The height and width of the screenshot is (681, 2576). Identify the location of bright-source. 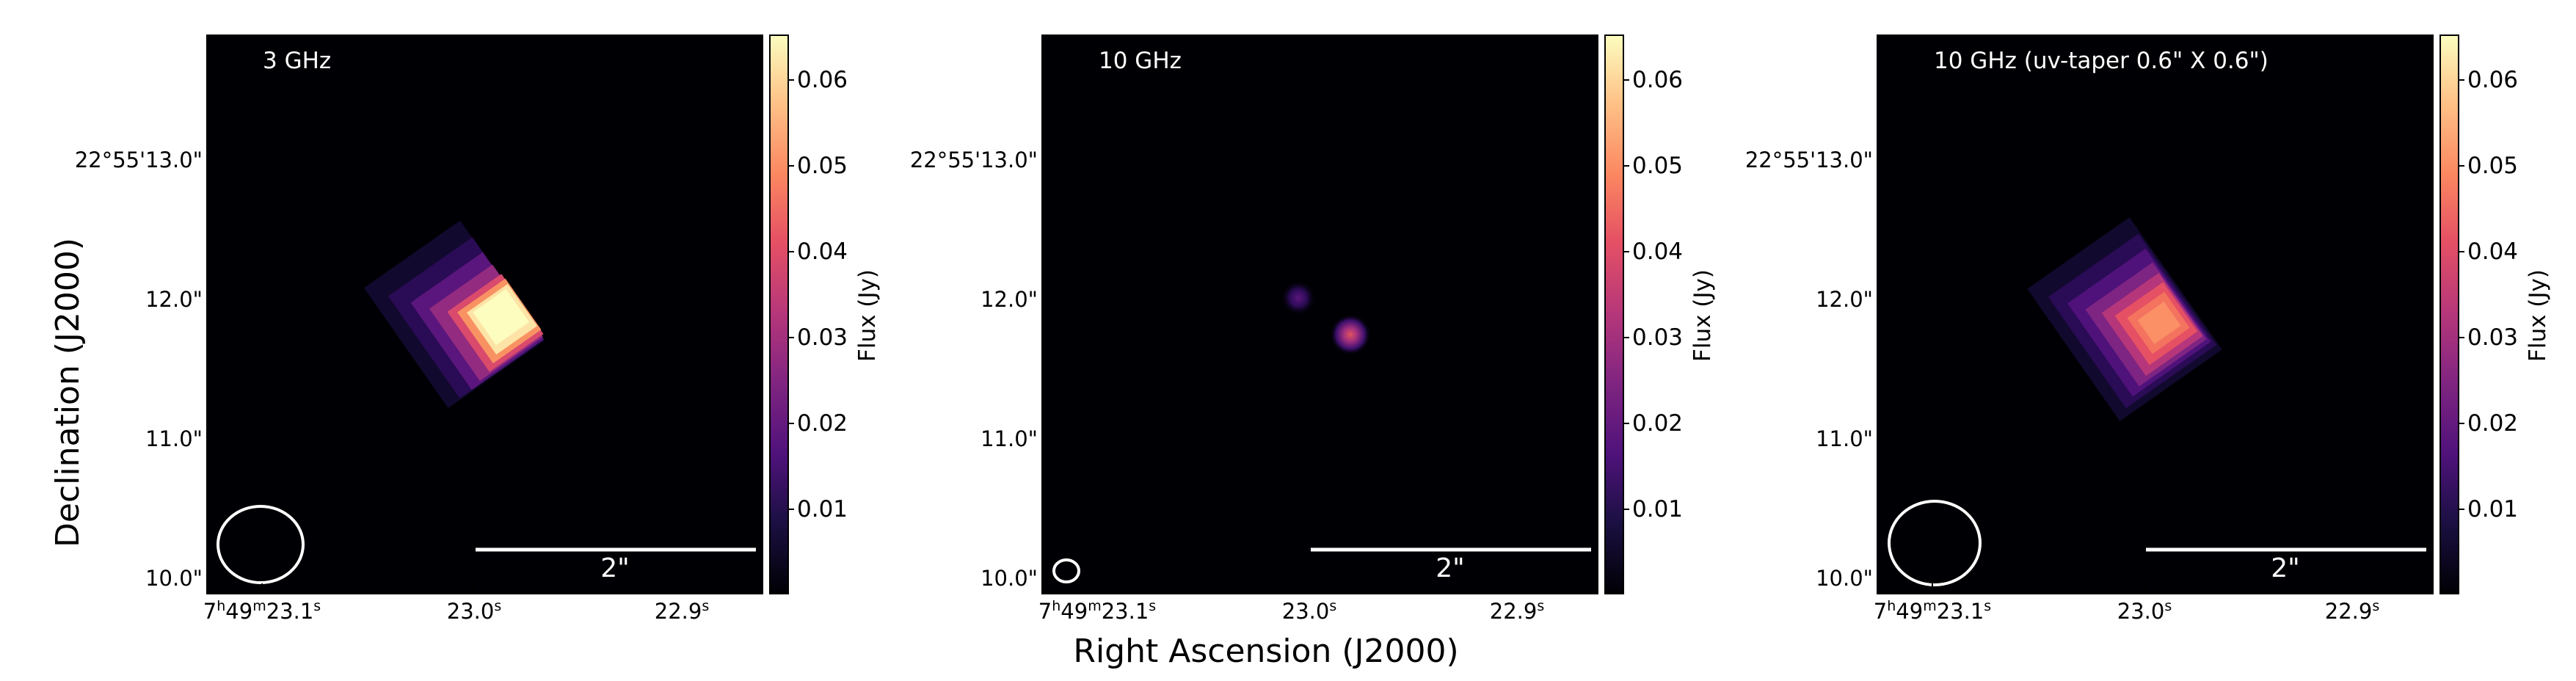
(1350, 334).